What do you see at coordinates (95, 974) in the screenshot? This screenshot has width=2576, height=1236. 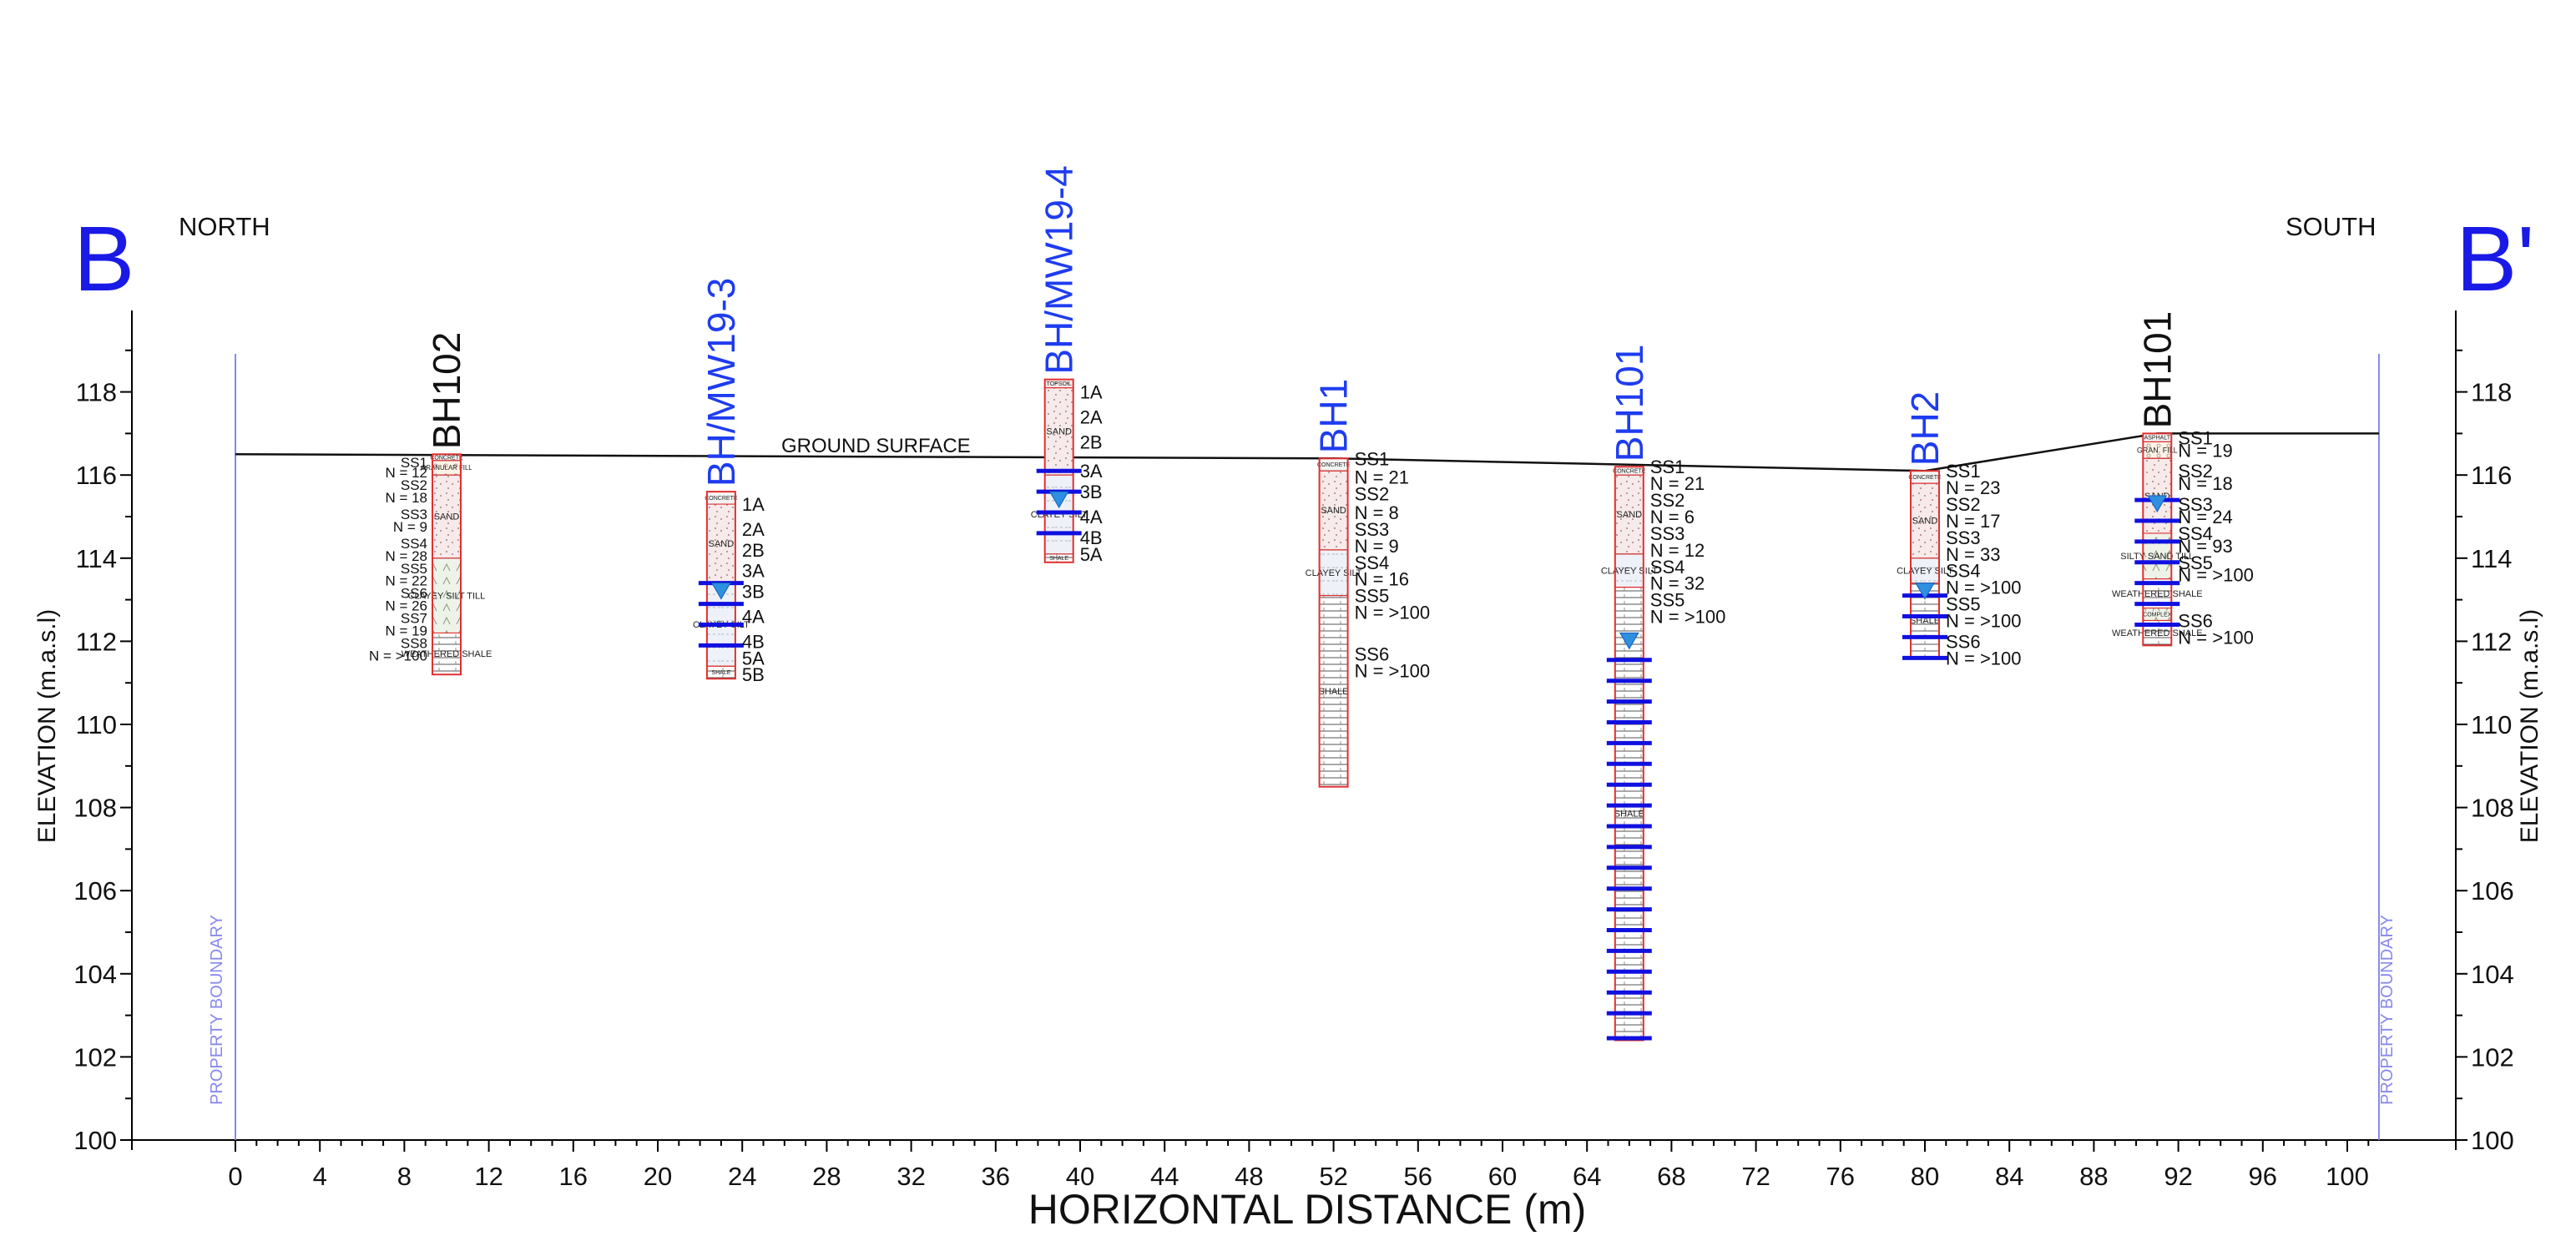 I see `y-tick-label-left: 104` at bounding box center [95, 974].